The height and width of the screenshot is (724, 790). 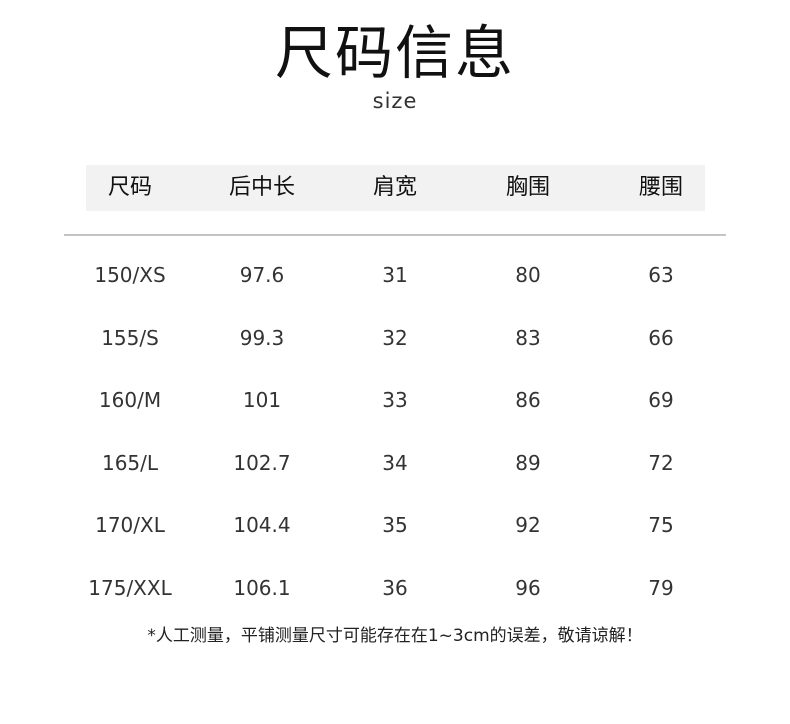 I want to click on column-header: 尺码, so click(x=129, y=187).